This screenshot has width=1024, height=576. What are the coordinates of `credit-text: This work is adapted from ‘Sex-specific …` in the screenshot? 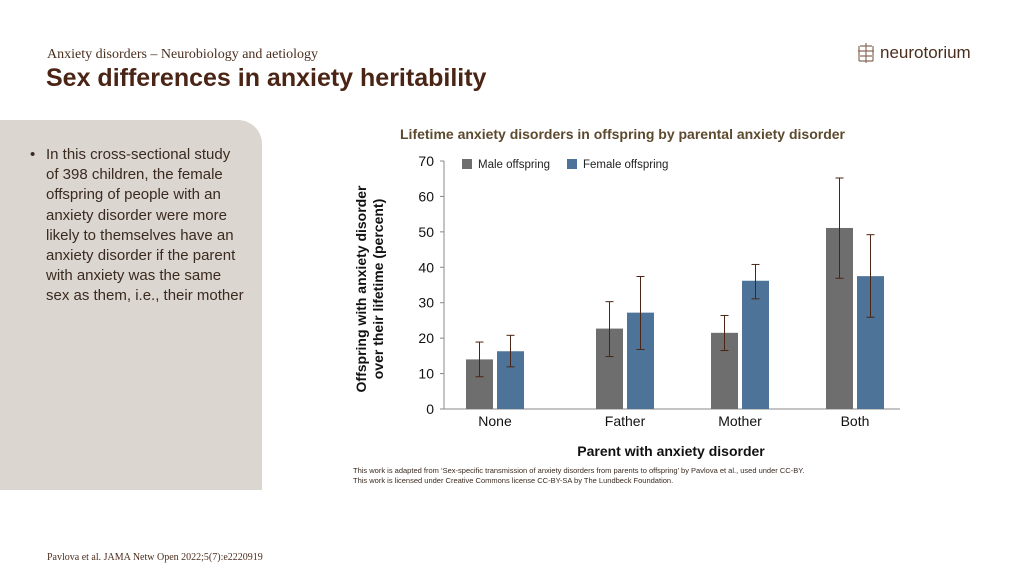 It's located at (578, 476).